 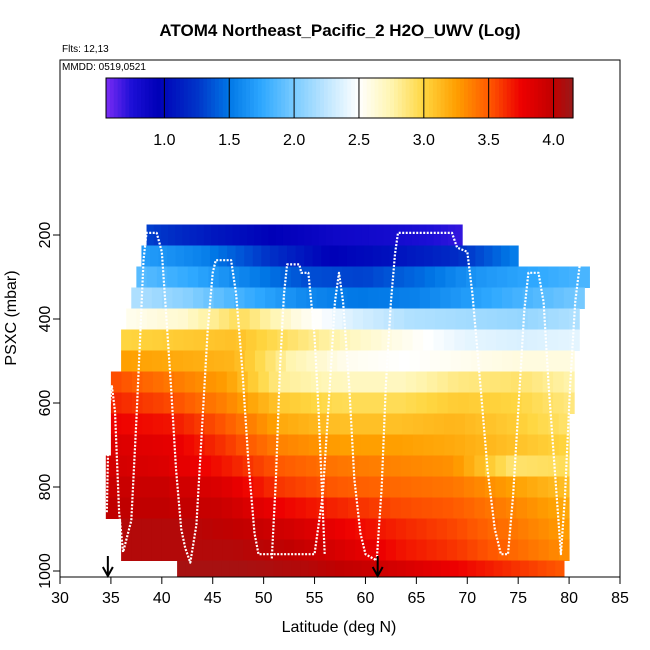 I want to click on colorbar-tick-label: 3.0, so click(x=424, y=140).